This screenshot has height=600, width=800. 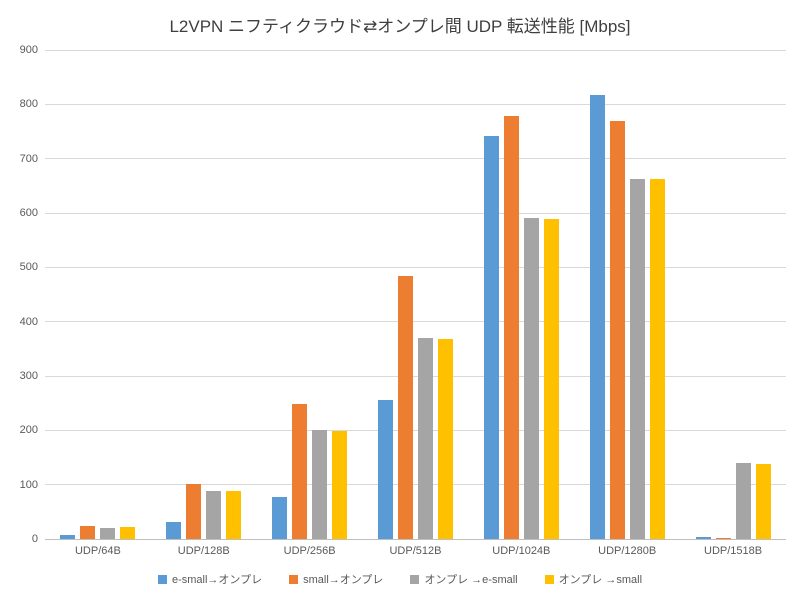 I want to click on legend-item: small→オンプレ, so click(x=336, y=579).